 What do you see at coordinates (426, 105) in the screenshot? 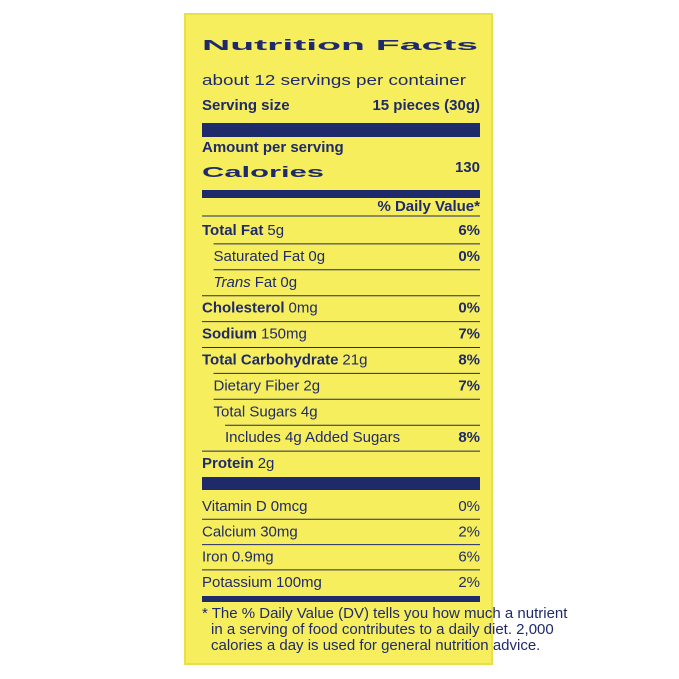
I see `serving-size-value: 15 pieces (30g)` at bounding box center [426, 105].